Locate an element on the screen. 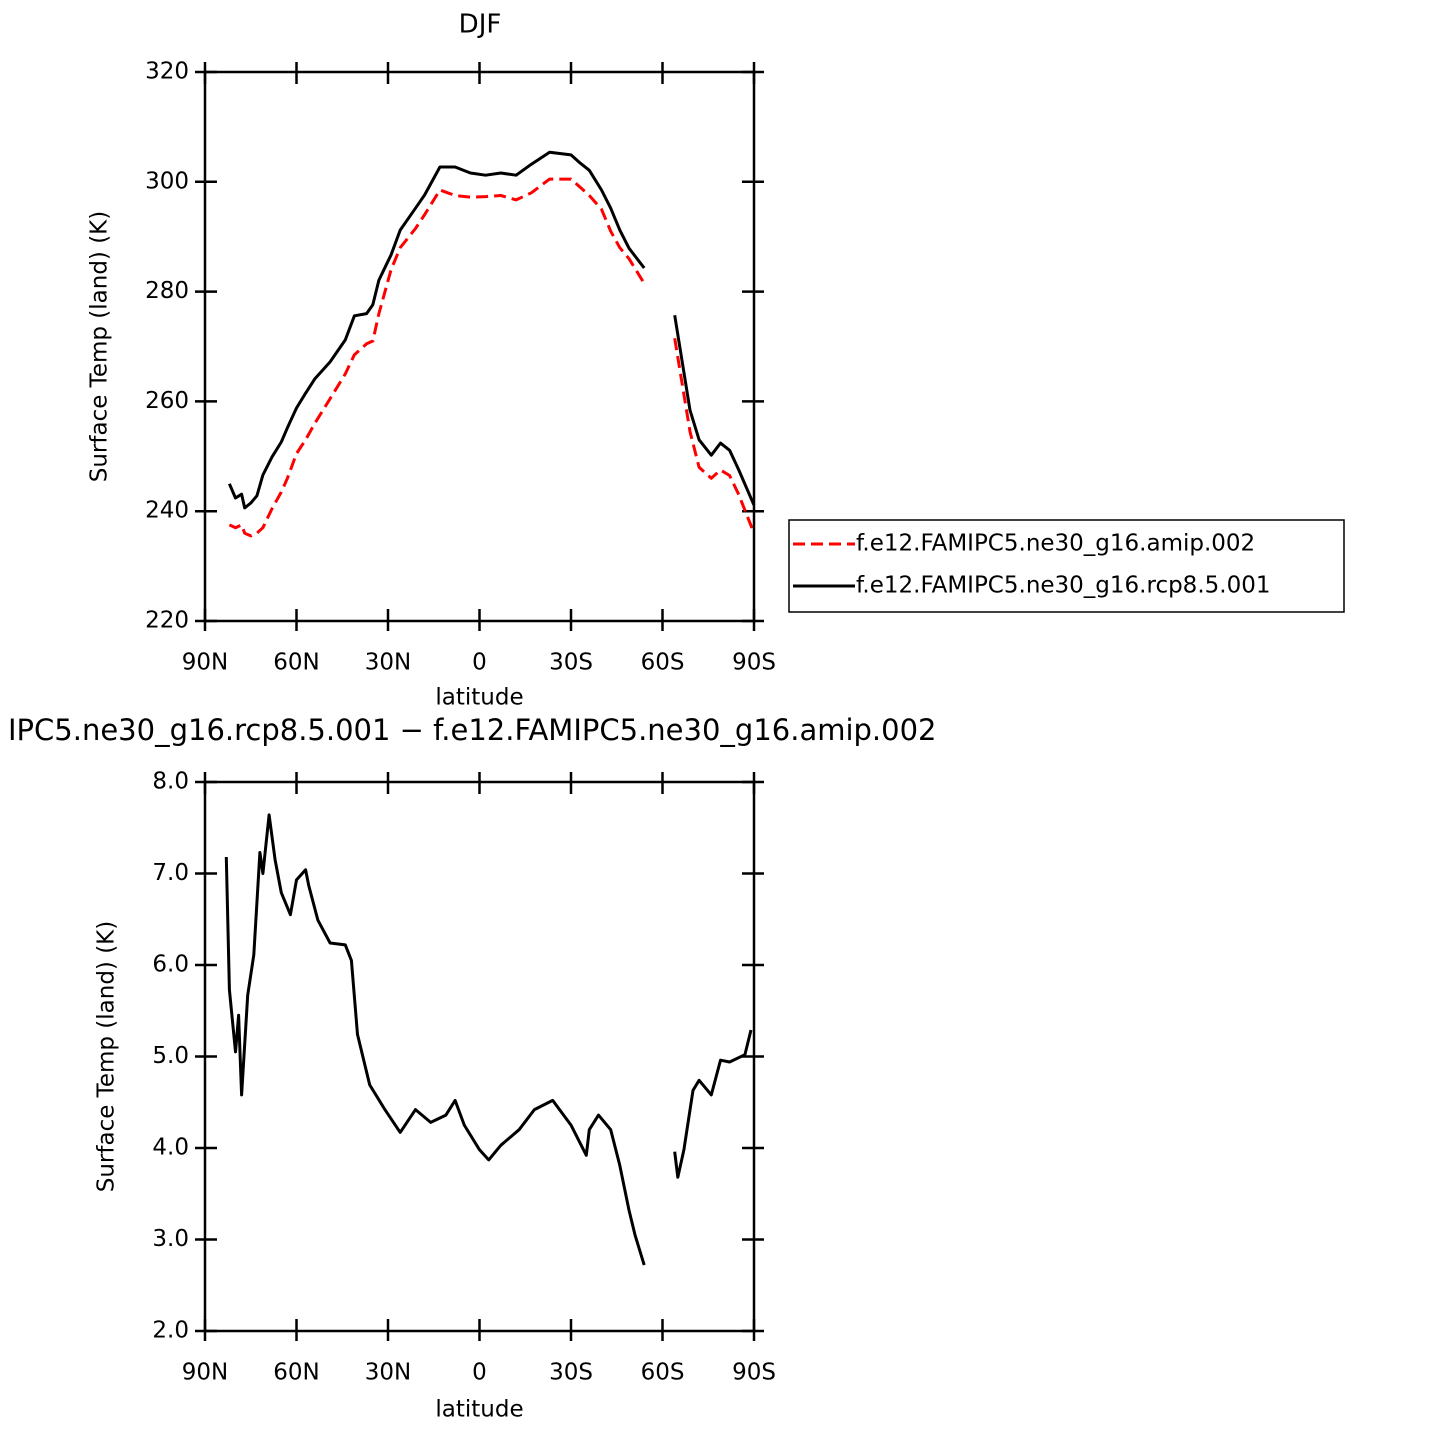 This screenshot has width=1430, height=1430. y-tick-label: 4.0 is located at coordinates (170, 1148).